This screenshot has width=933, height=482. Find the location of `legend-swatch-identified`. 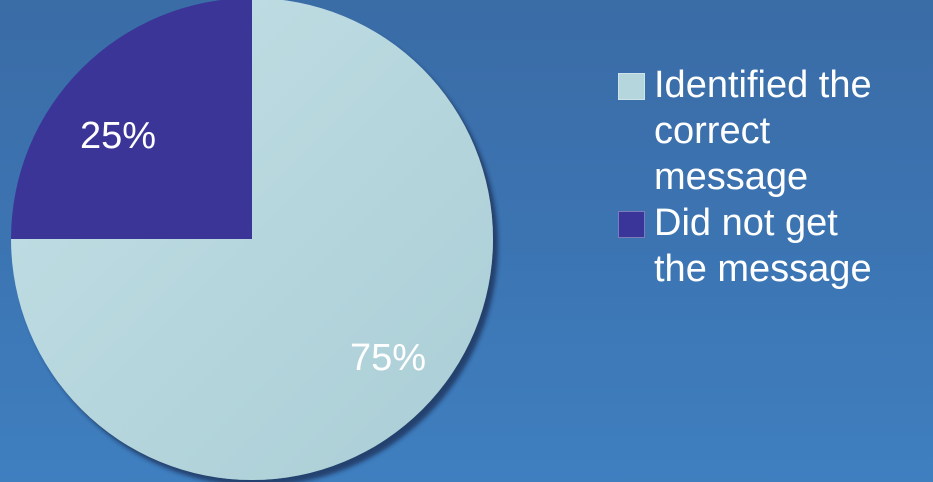

legend-swatch-identified is located at coordinates (631, 86).